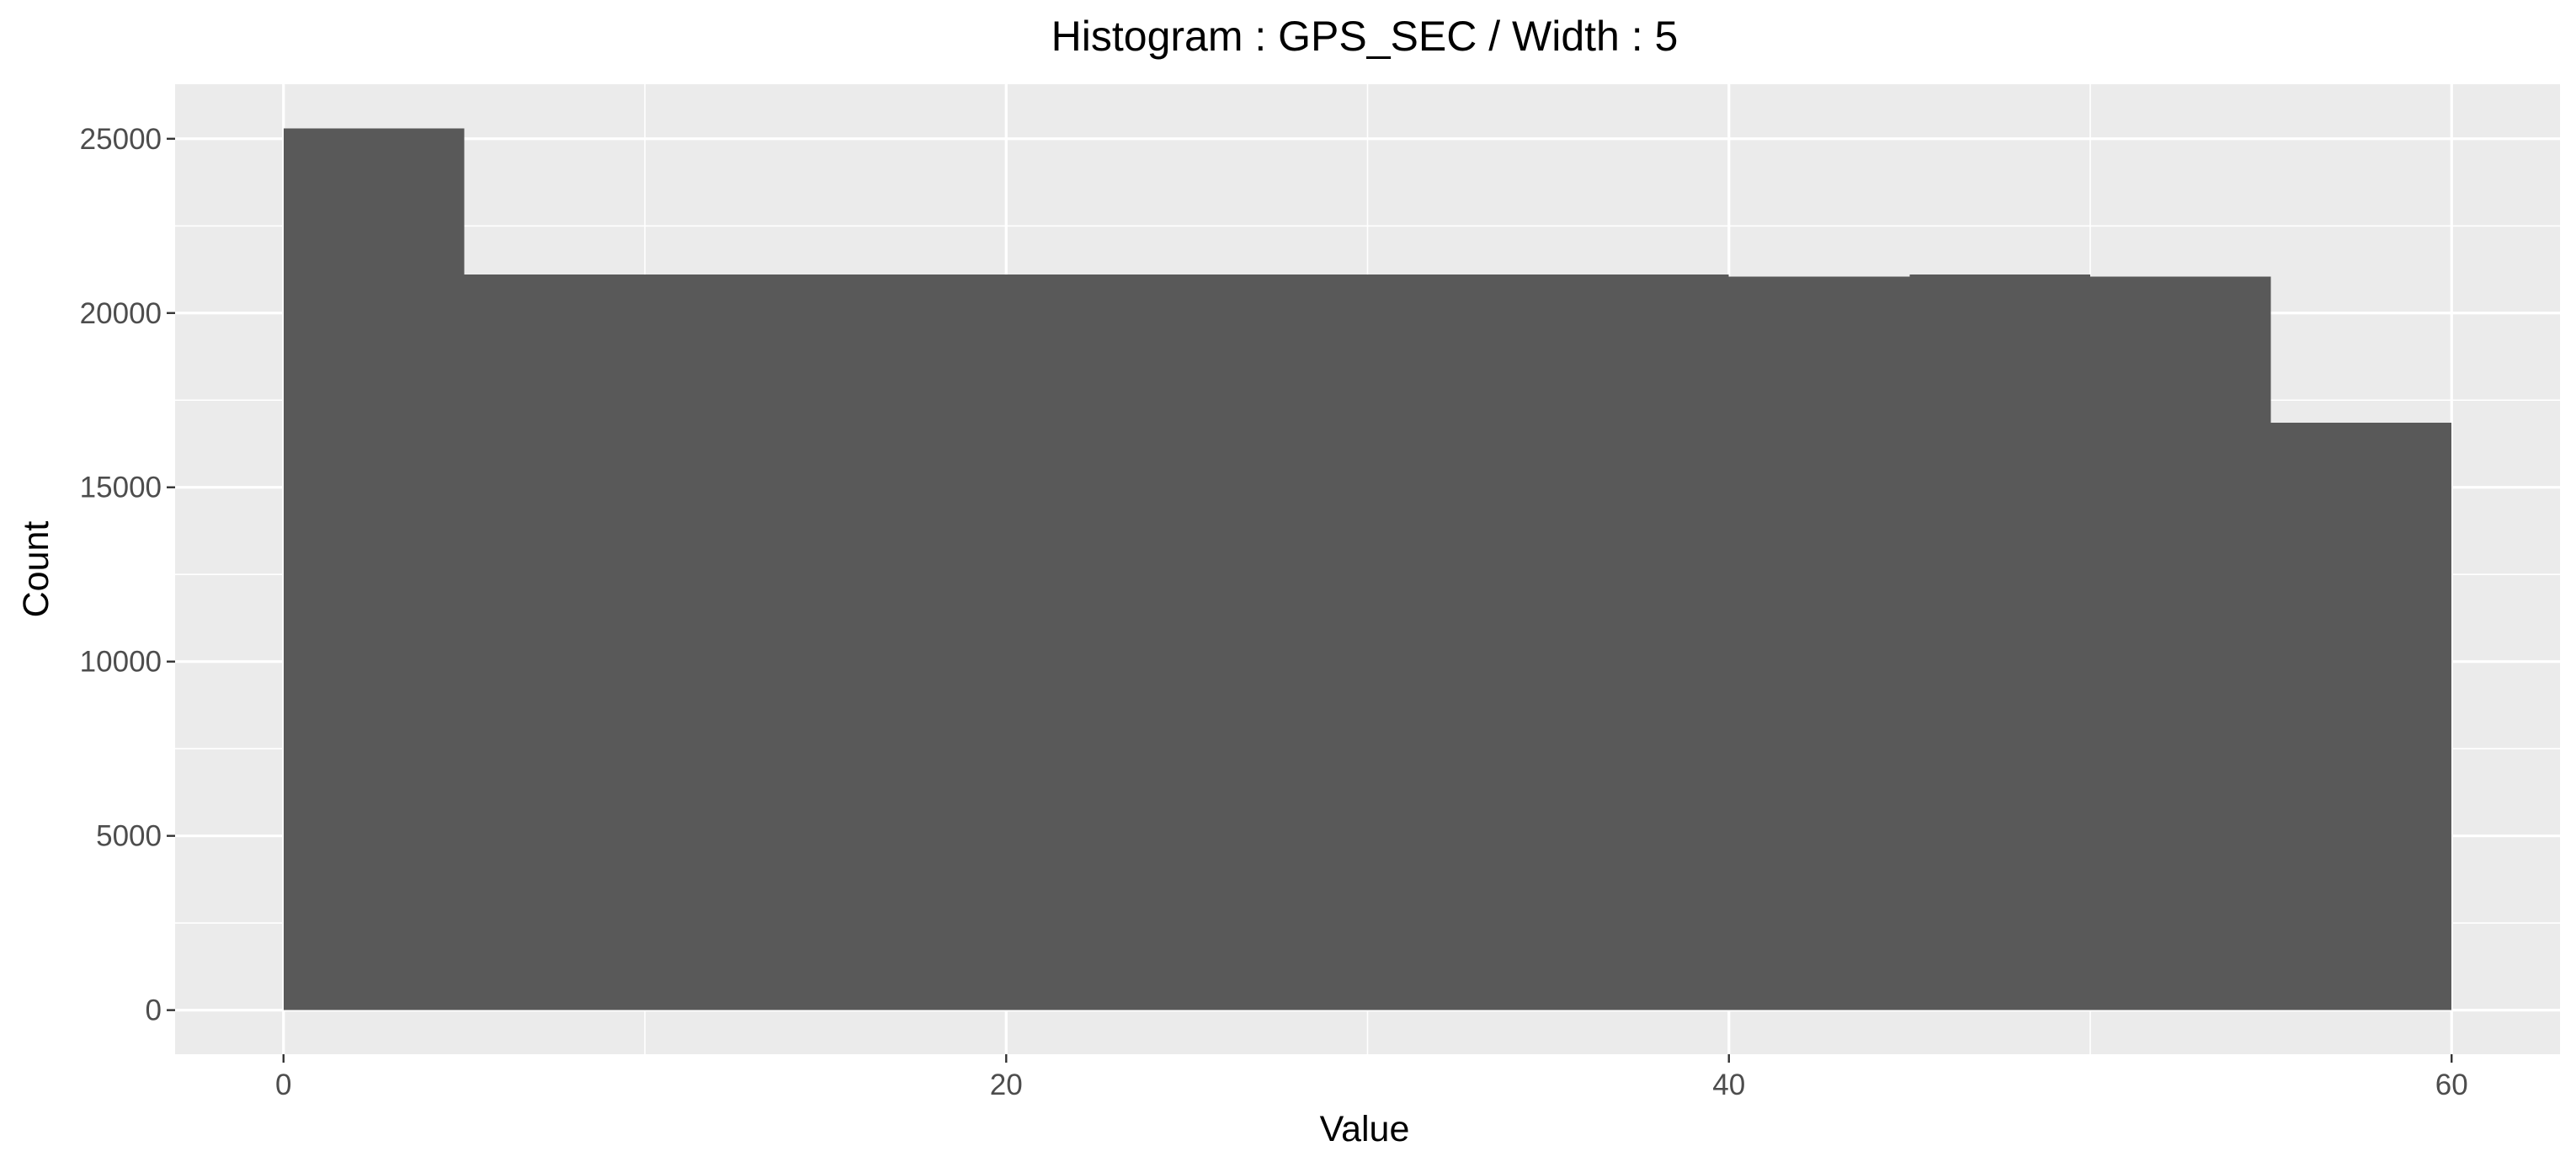 The width and height of the screenshot is (2576, 1162). I want to click on x-tick-label: 20, so click(1007, 1085).